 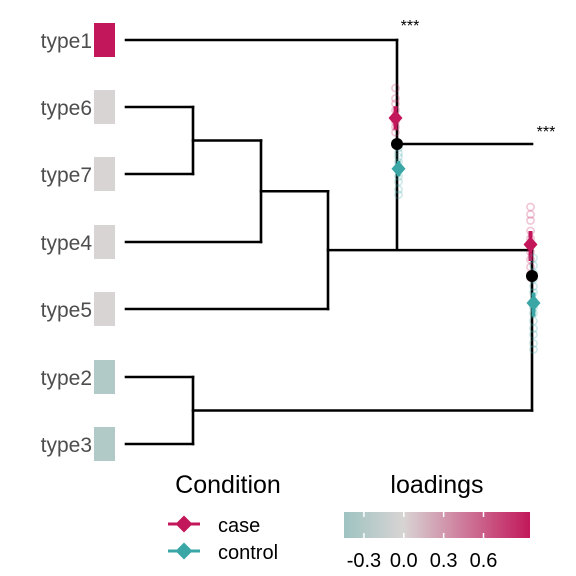 I want to click on tip-label: type1, so click(x=66, y=41).